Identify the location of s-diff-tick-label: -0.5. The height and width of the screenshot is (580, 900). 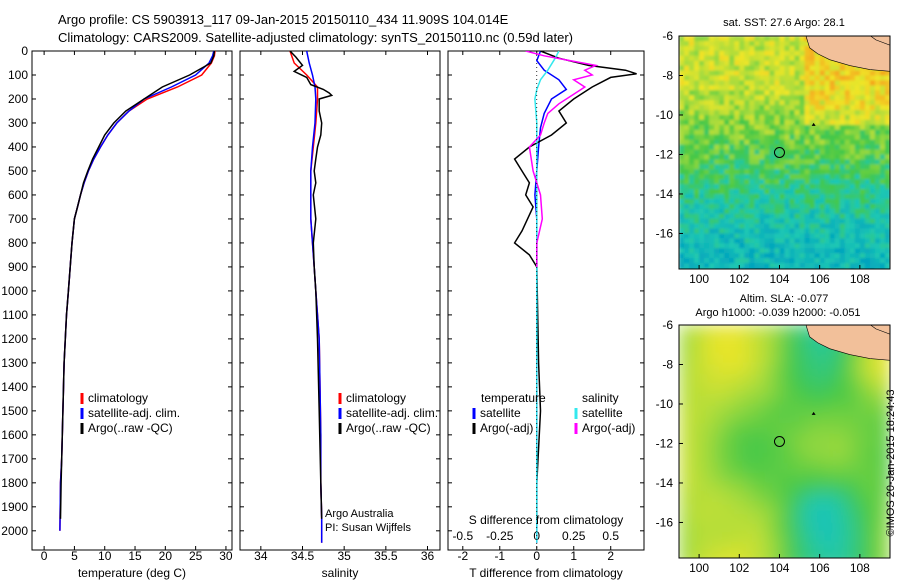
(462, 536).